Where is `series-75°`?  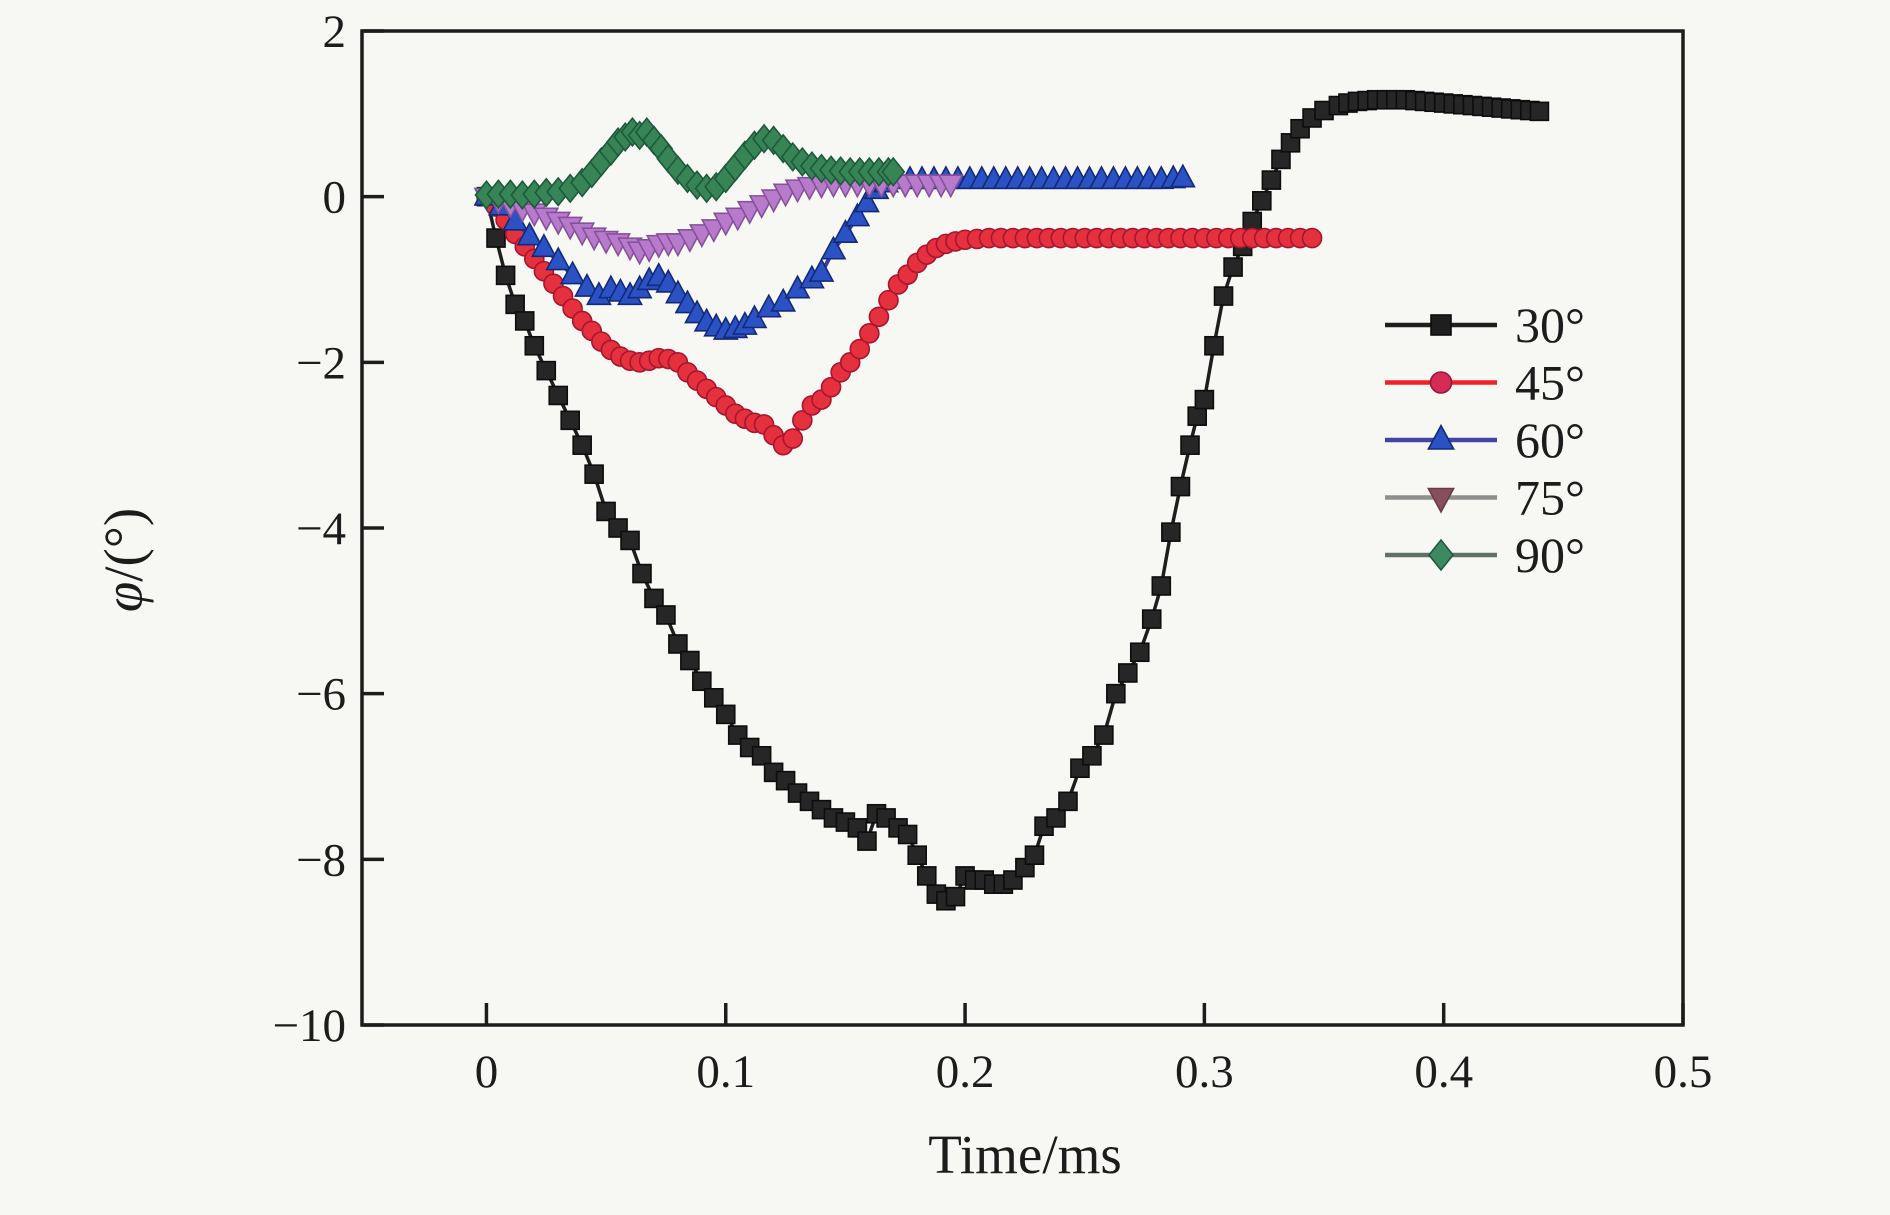 series-75° is located at coordinates (718, 220).